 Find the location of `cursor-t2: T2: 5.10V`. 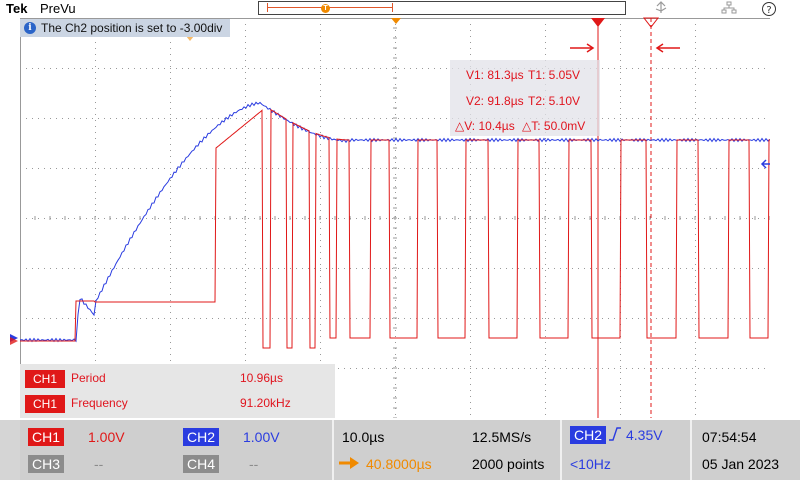

cursor-t2: T2: 5.10V is located at coordinates (554, 101).